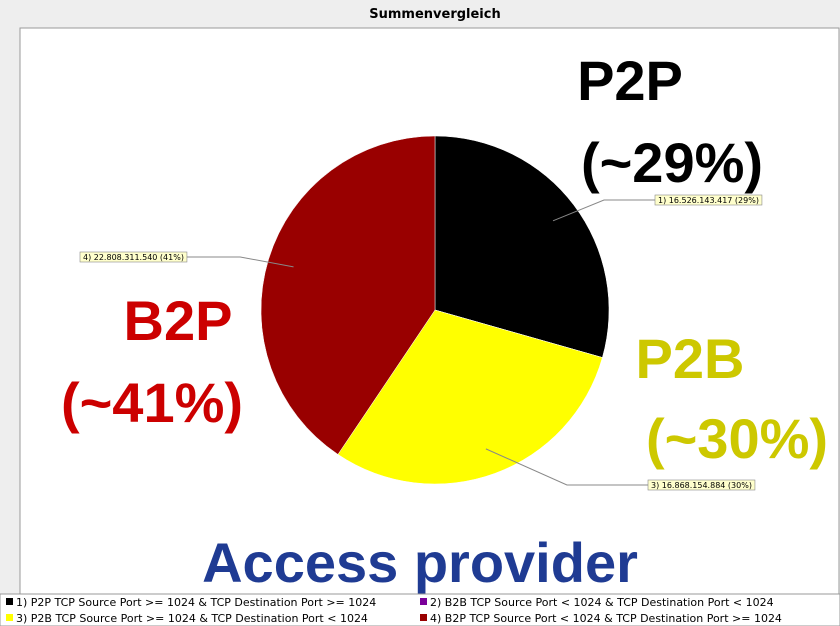 Image resolution: width=840 pixels, height=626 pixels. Describe the element at coordinates (630, 80) in the screenshot. I see `annotation: P2P` at that location.